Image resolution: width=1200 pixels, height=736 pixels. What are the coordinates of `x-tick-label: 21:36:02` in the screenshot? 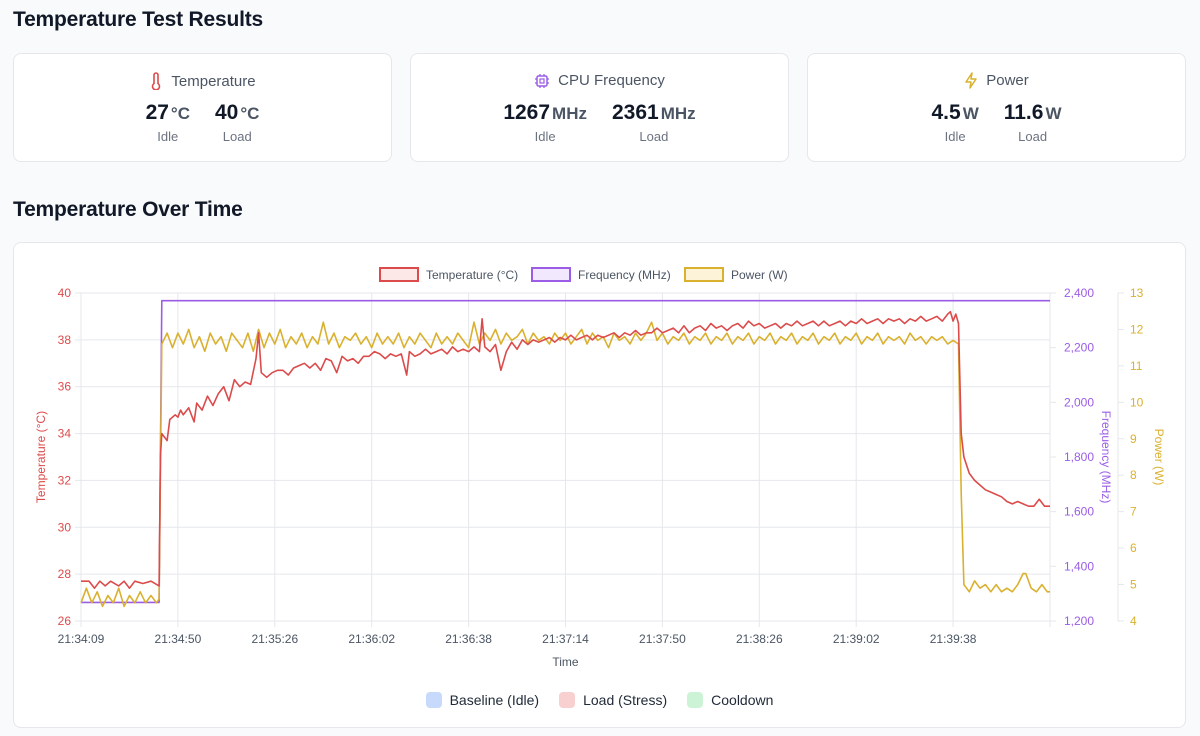 It's located at (371, 639).